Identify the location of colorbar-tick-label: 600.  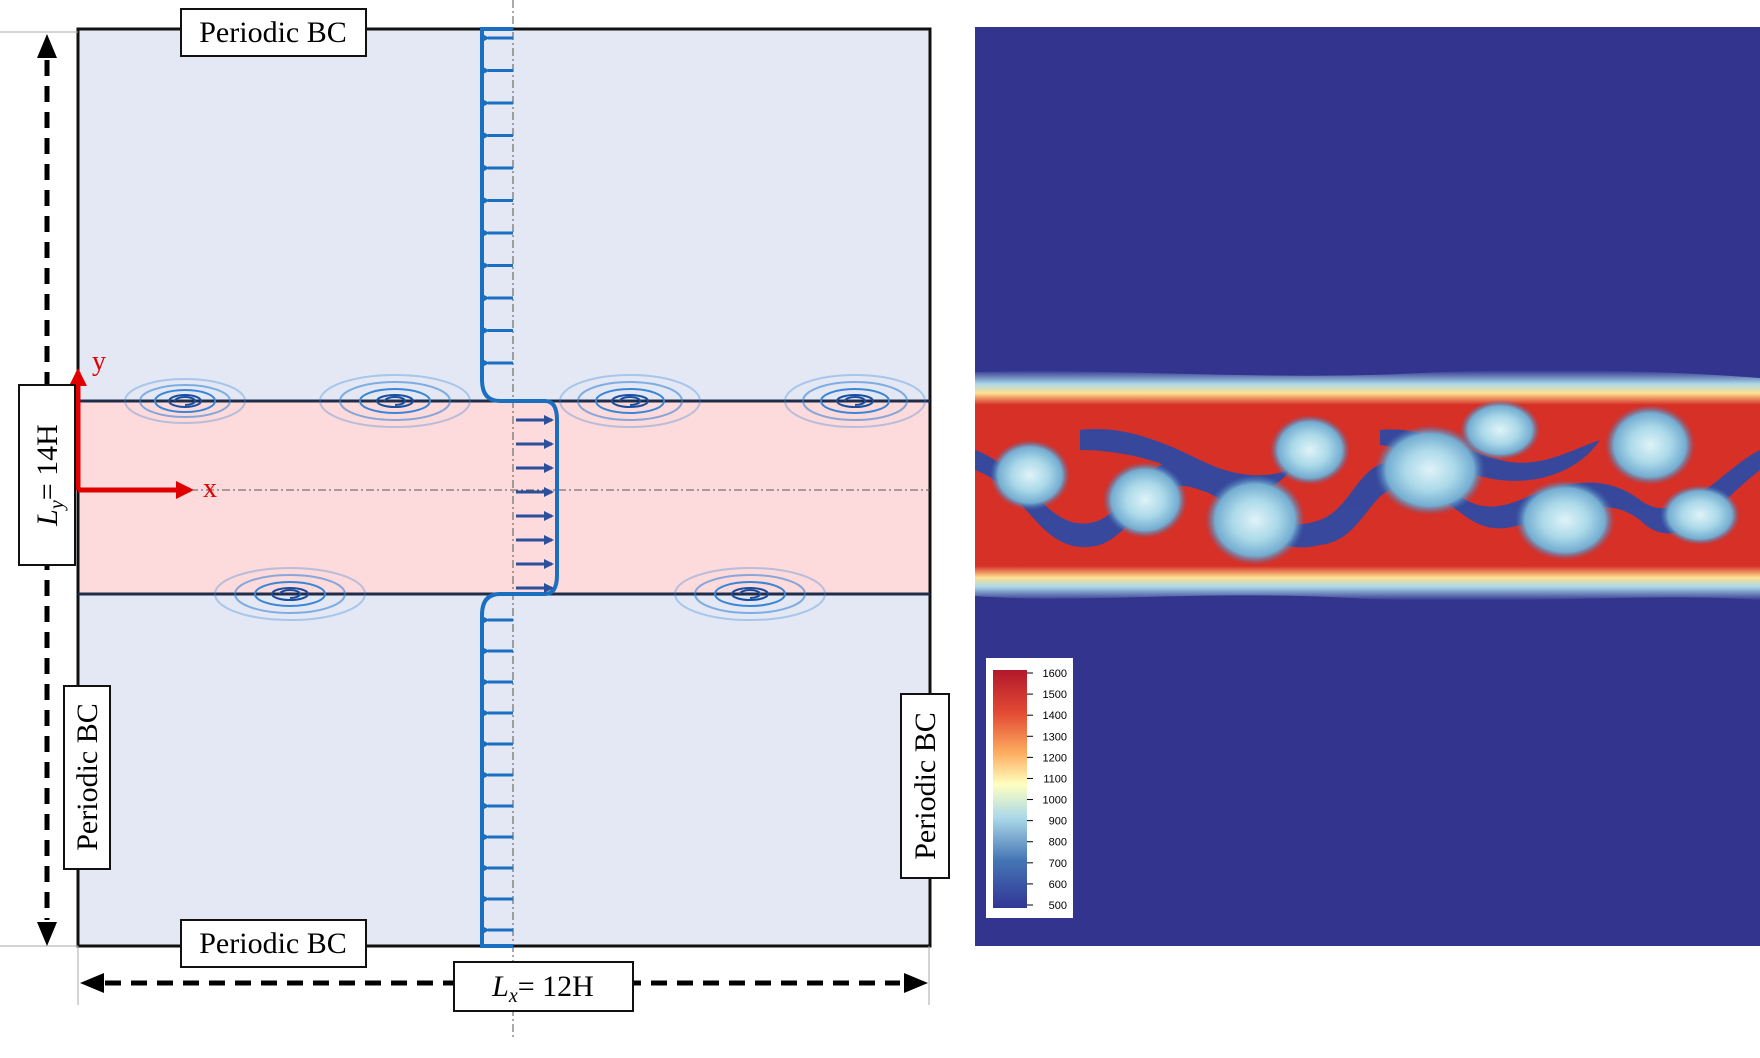
(1058, 885).